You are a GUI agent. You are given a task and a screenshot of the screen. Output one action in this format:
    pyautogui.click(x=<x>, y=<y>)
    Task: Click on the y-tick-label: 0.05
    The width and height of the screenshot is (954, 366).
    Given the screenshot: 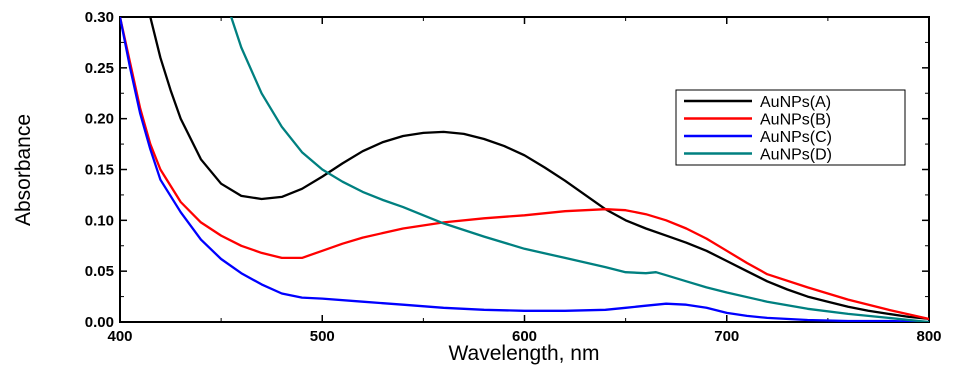 What is the action you would take?
    pyautogui.click(x=99, y=271)
    